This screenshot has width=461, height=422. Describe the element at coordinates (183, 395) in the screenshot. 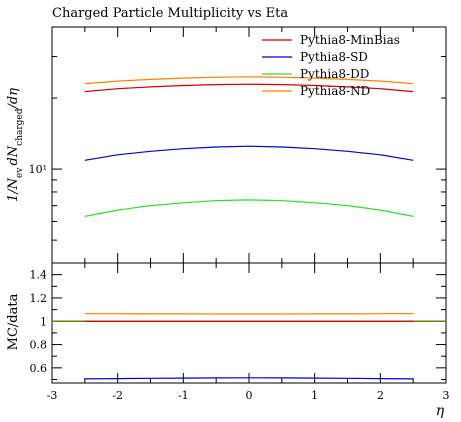

I see `x-tick-label: -1` at that location.